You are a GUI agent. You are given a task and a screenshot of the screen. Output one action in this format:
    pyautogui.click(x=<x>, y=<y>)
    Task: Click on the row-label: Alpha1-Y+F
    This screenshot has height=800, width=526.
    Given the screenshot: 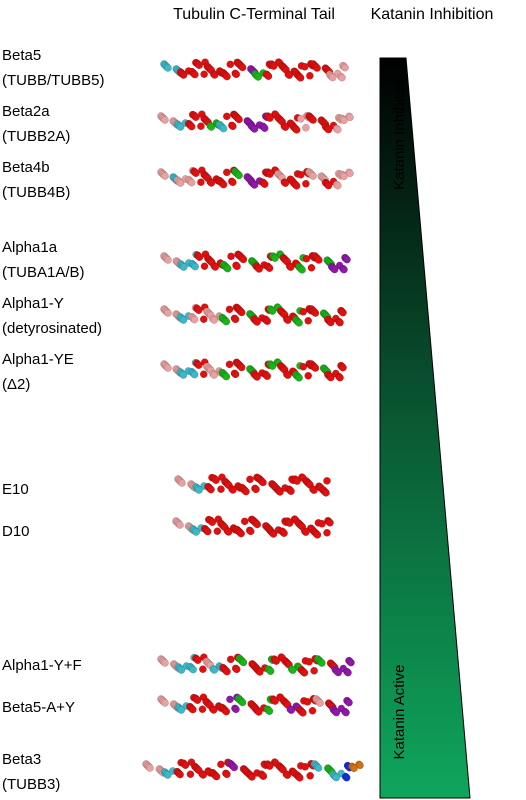 What is the action you would take?
    pyautogui.click(x=42, y=665)
    